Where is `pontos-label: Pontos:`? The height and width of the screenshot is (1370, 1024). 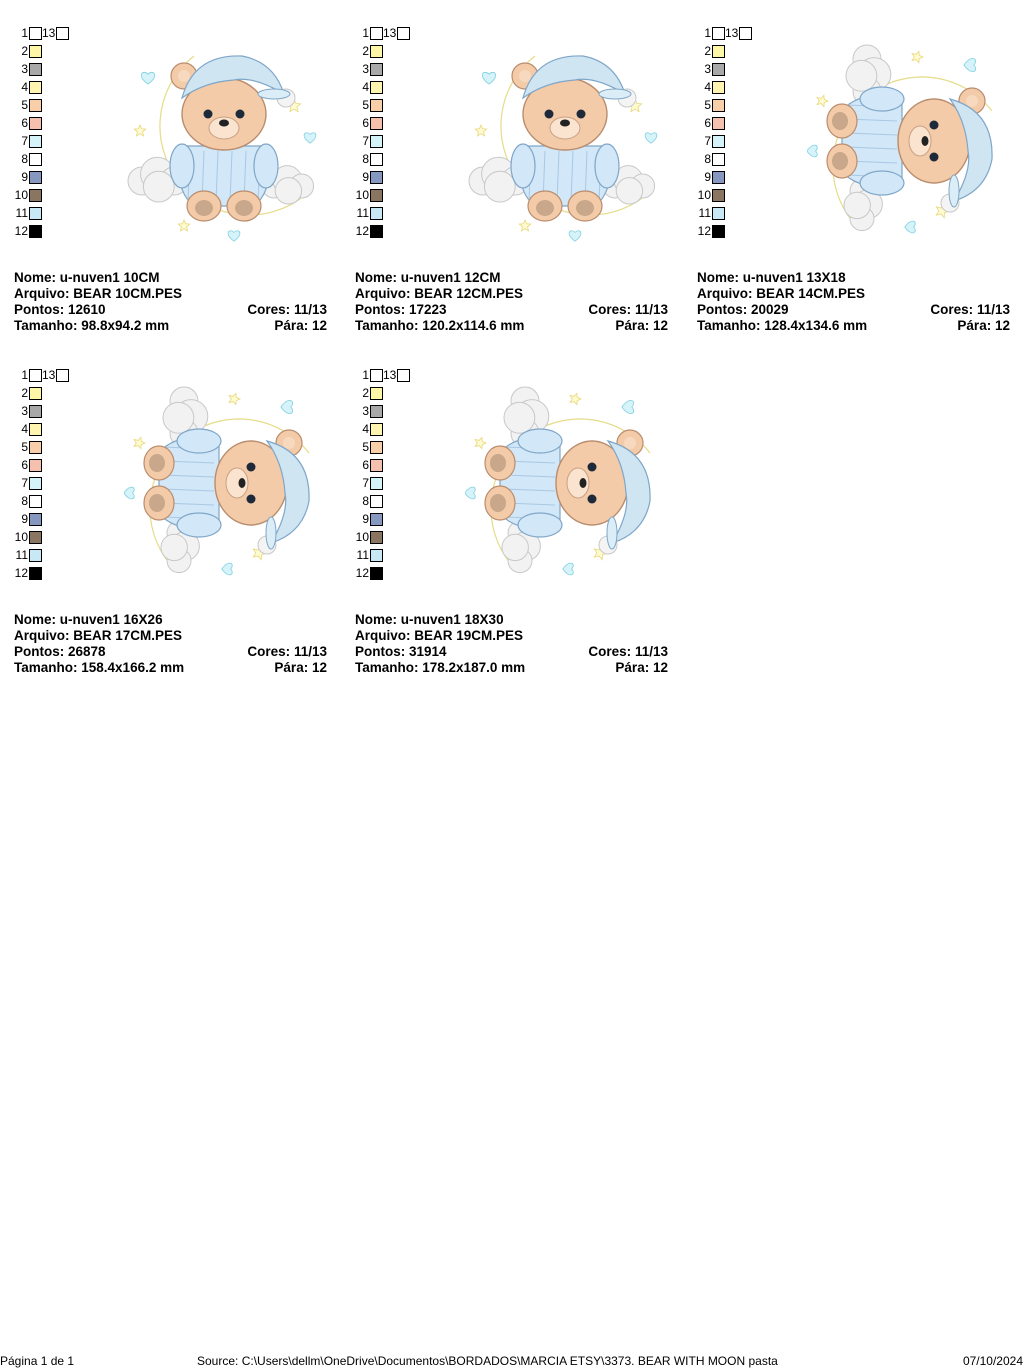
pontos-label: Pontos: is located at coordinates (380, 651).